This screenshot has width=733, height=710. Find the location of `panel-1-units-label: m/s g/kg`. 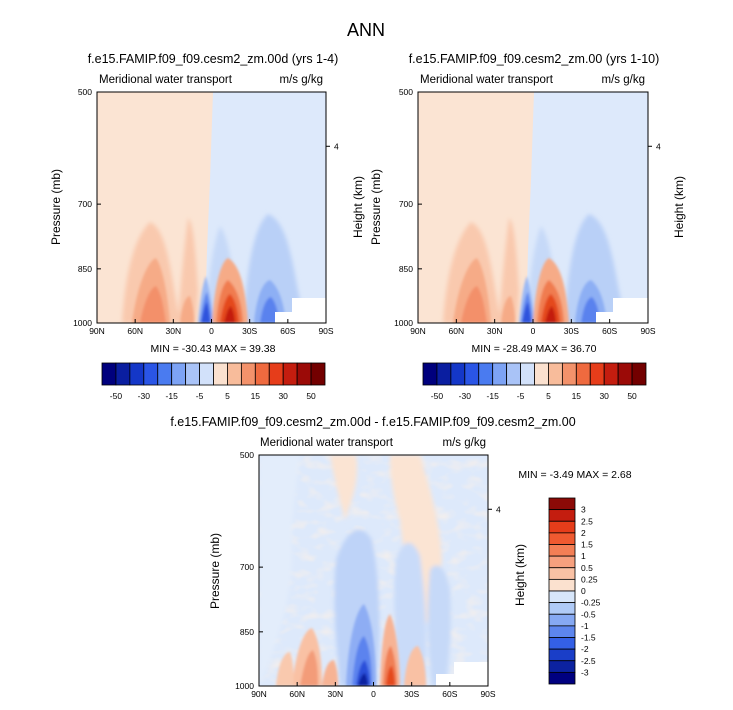

panel-1-units-label: m/s g/kg is located at coordinates (301, 80).